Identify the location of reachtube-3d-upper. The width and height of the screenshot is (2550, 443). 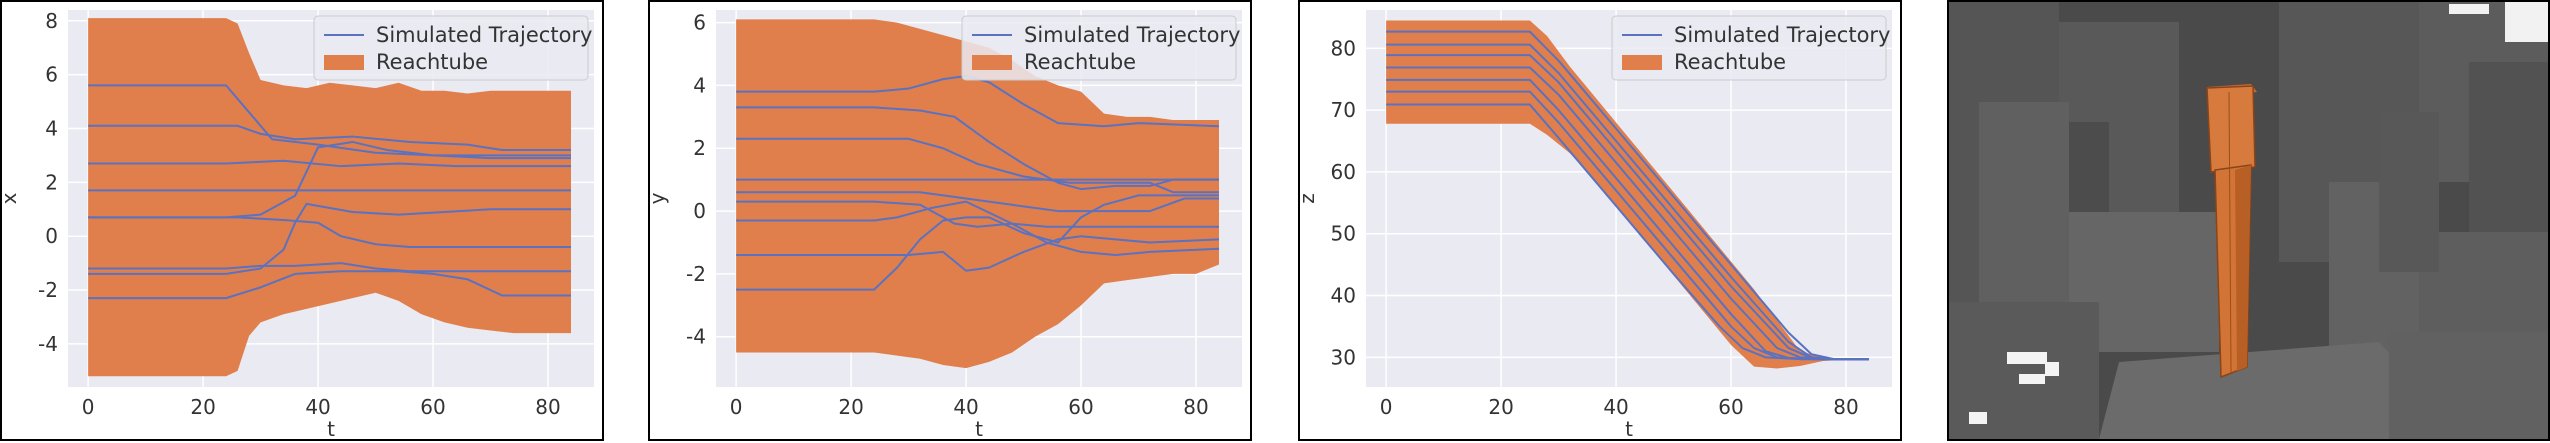
(2231, 129).